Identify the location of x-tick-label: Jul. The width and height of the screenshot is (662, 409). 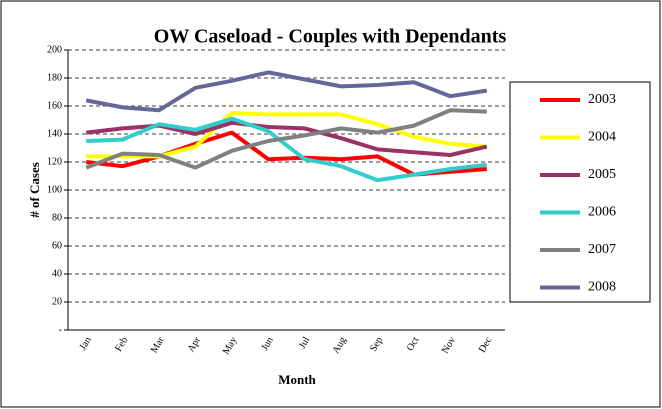
(304, 343).